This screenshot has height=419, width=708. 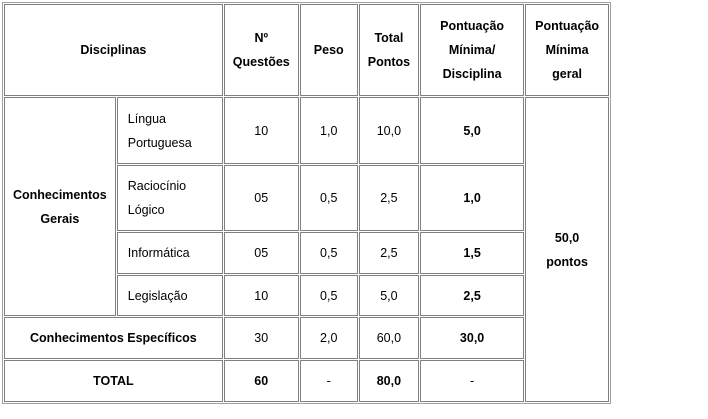 What do you see at coordinates (389, 50) in the screenshot?
I see `header-total-pontos: Total Pontos` at bounding box center [389, 50].